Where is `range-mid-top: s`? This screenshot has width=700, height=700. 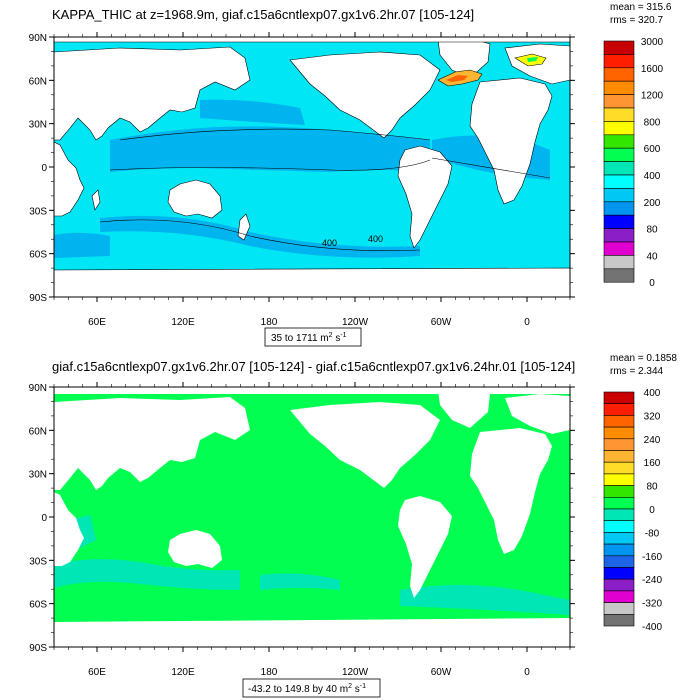
range-mid-top: s is located at coordinates (337, 338).